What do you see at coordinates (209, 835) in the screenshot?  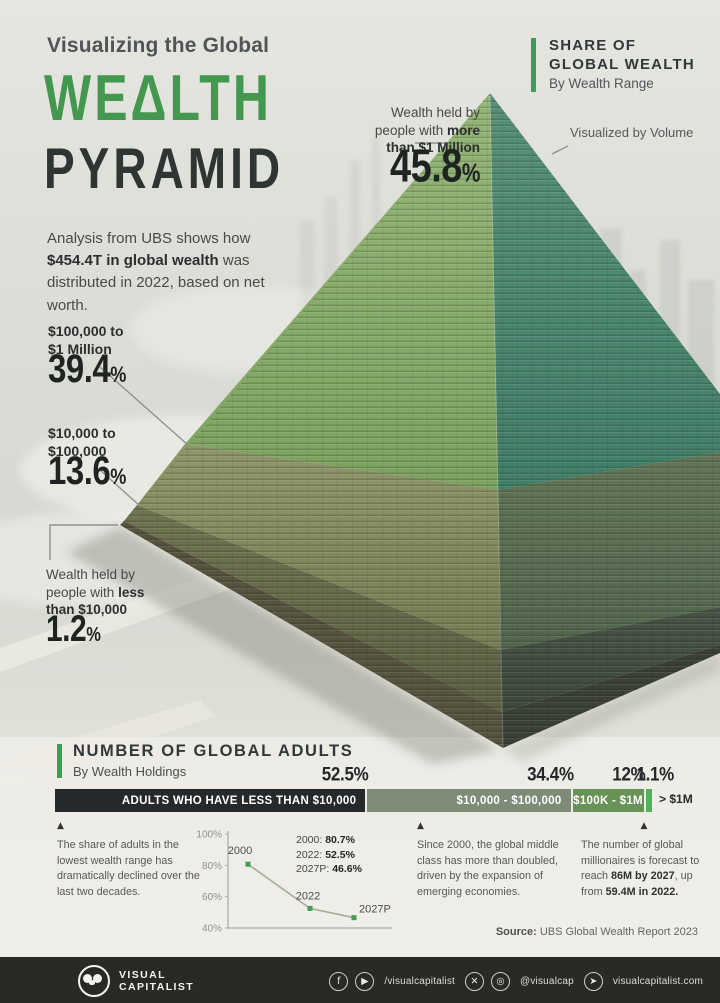 I see `svg-text: 100%` at bounding box center [209, 835].